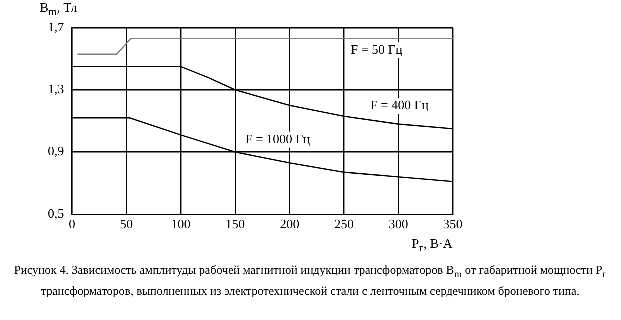 This screenshot has height=320, width=621. I want to click on text: Рисунок 4. Зависимость амплитуды рабочей магнитной индукции трансформаторов B$_{m}$ от габаритной мощности P$_{г}$ трансформаторов, выполненных из электротехнической стали с ленточным сердечником броневого типа., so click(310, 280).